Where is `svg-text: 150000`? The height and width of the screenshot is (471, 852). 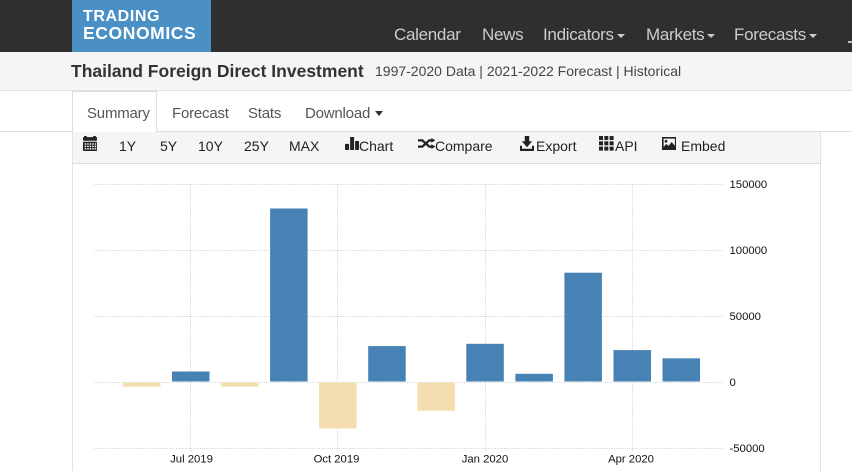 svg-text: 150000 is located at coordinates (749, 185).